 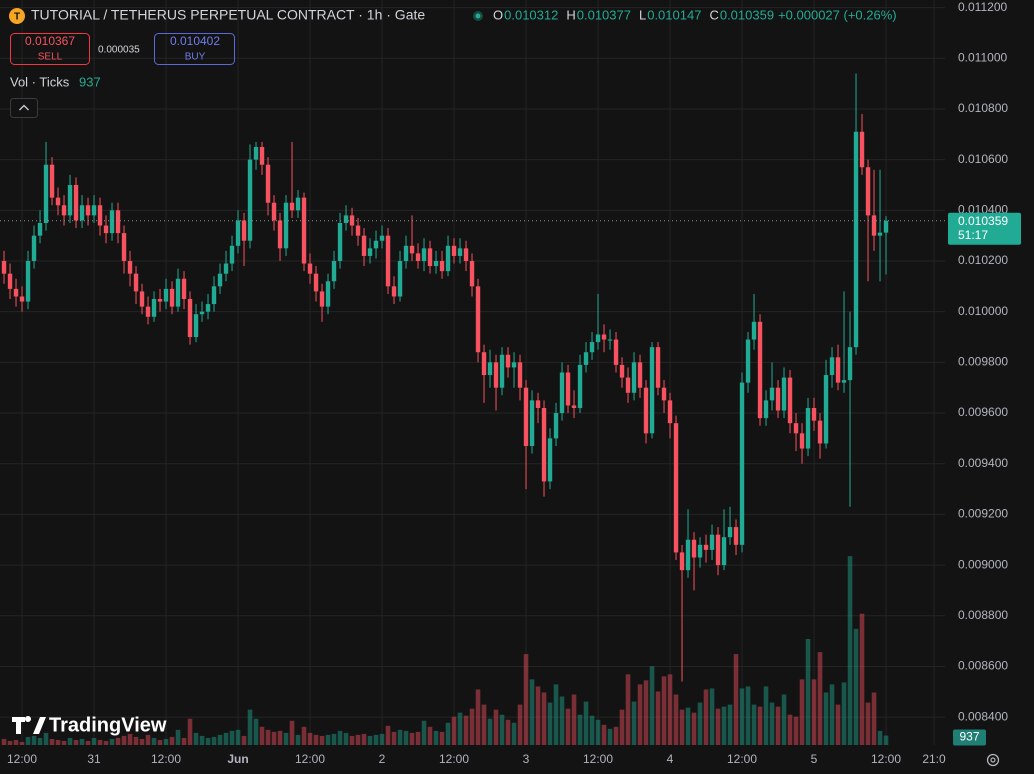 I want to click on ohlc-value: 0.010147, so click(x=674, y=14).